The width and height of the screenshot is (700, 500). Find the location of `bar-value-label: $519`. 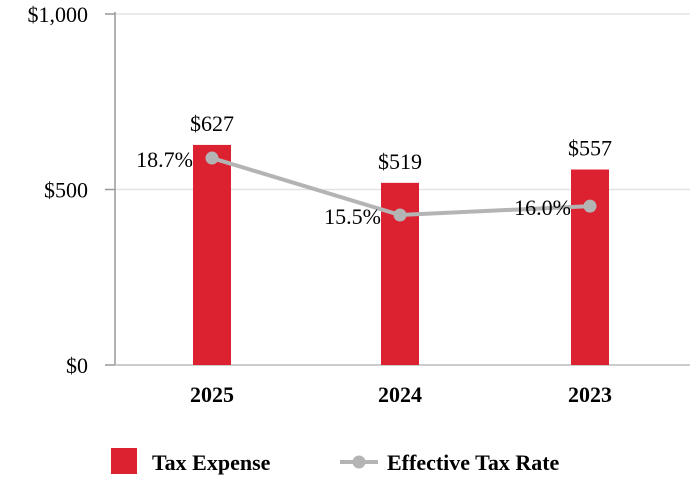

bar-value-label: $519 is located at coordinates (400, 161).